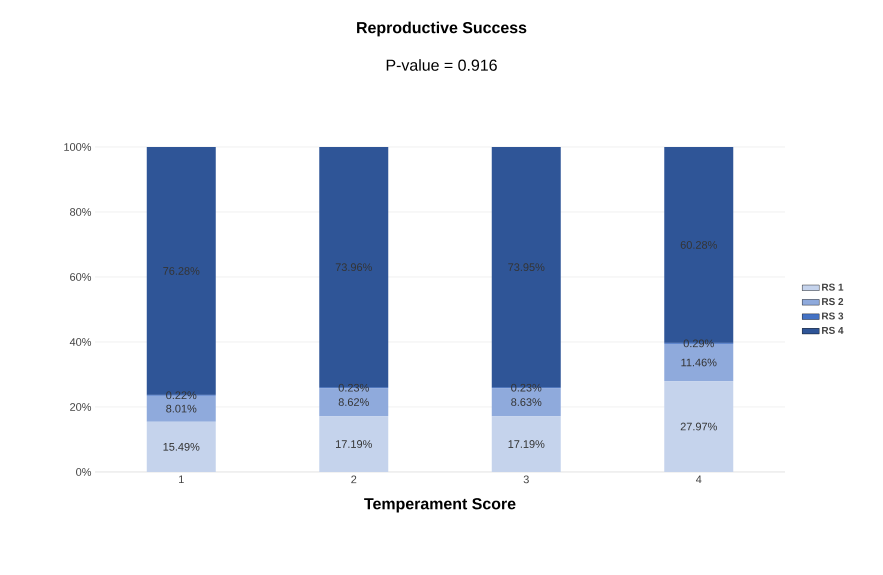  I want to click on x-tick-label: 2, so click(353, 480).